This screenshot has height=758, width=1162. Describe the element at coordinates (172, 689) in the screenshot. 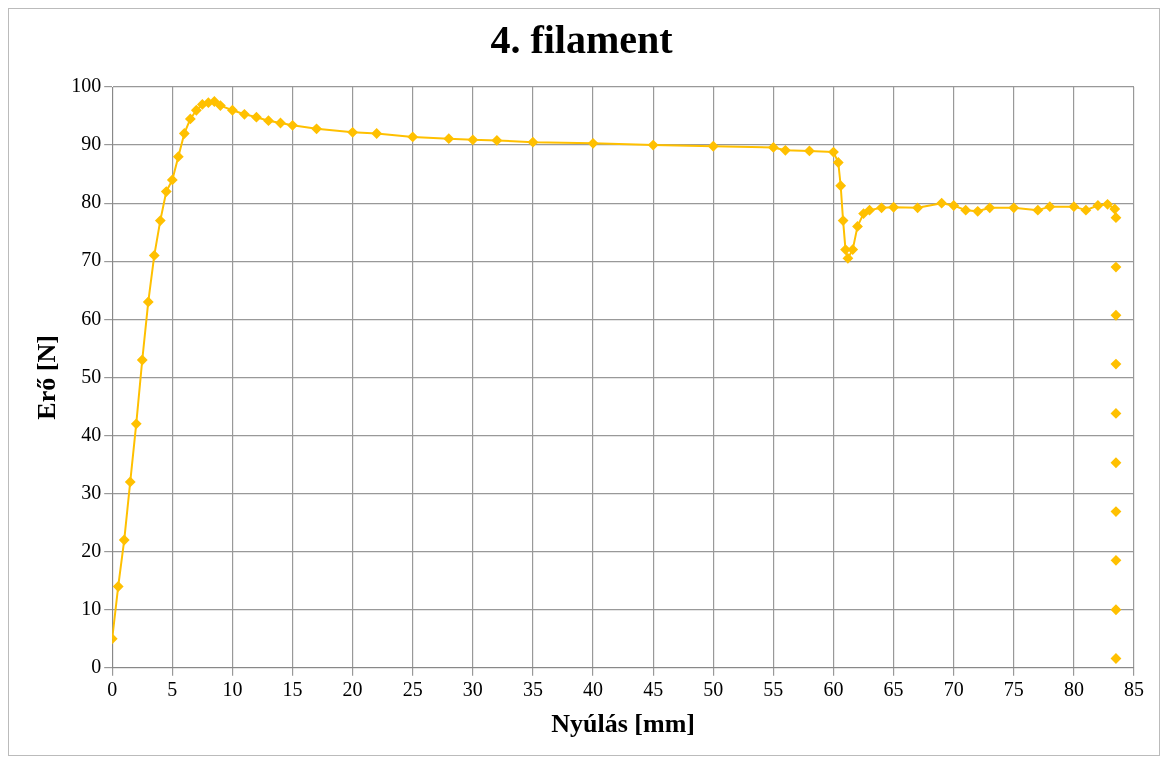

I see `x-tick-label: 5` at that location.